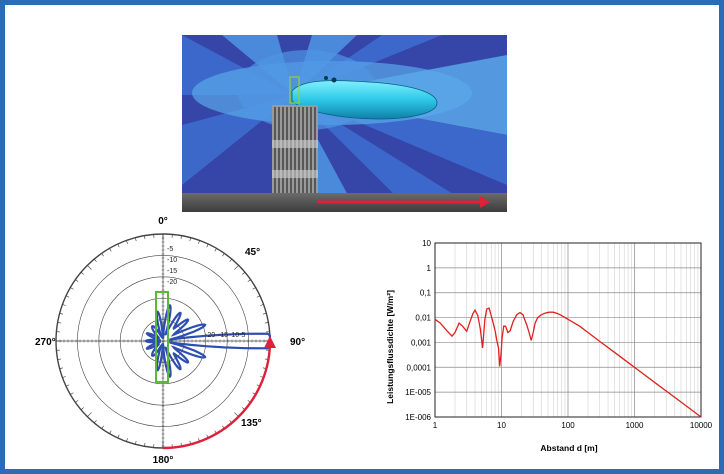 This screenshot has height=474, width=724. Describe the element at coordinates (435, 425) in the screenshot. I see `x-tick-label: 1` at that location.